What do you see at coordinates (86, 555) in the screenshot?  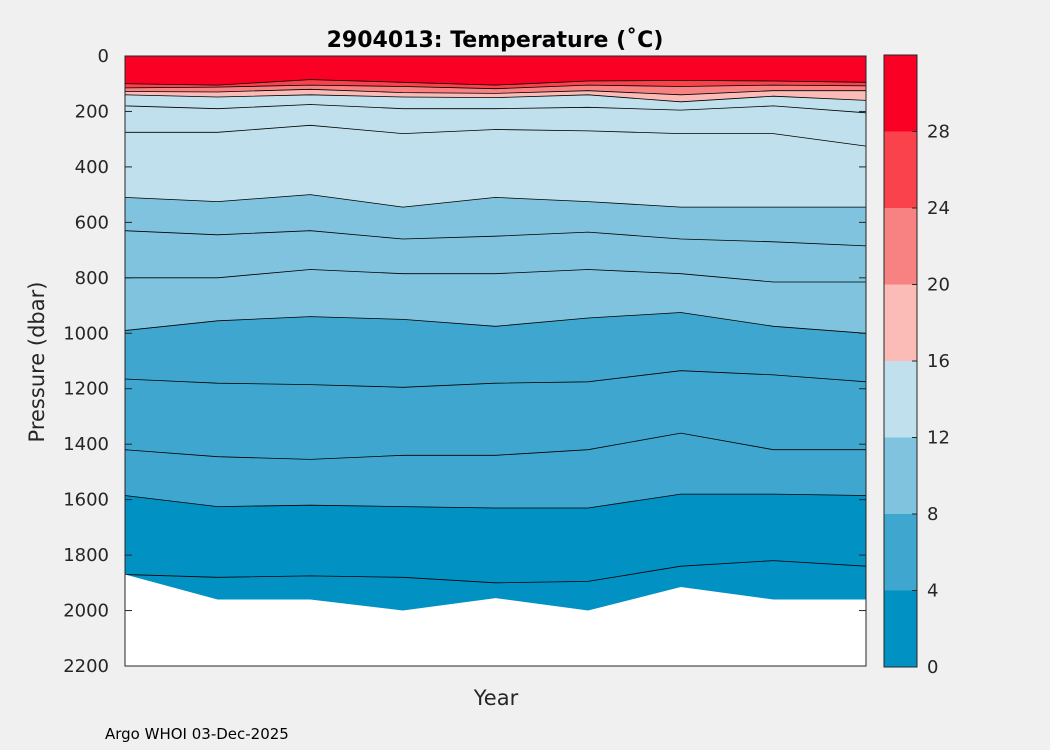 I see `y-tick-label: 1800` at bounding box center [86, 555].